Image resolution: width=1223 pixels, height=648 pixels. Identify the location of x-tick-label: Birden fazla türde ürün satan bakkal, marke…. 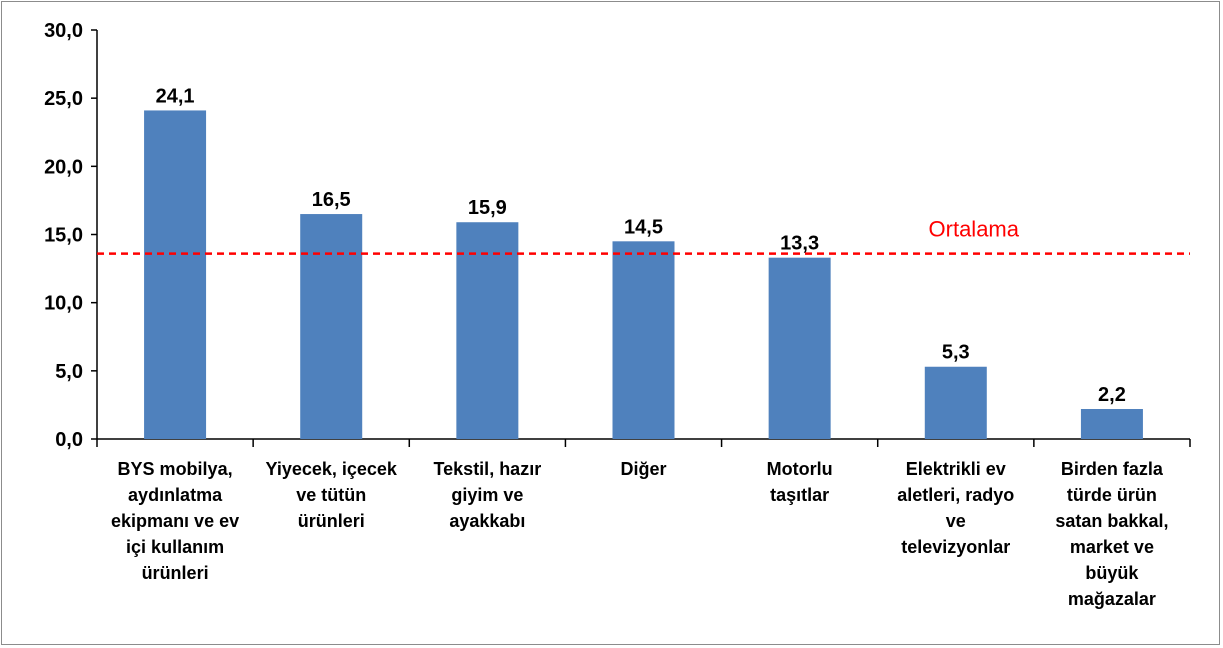
(1111, 534).